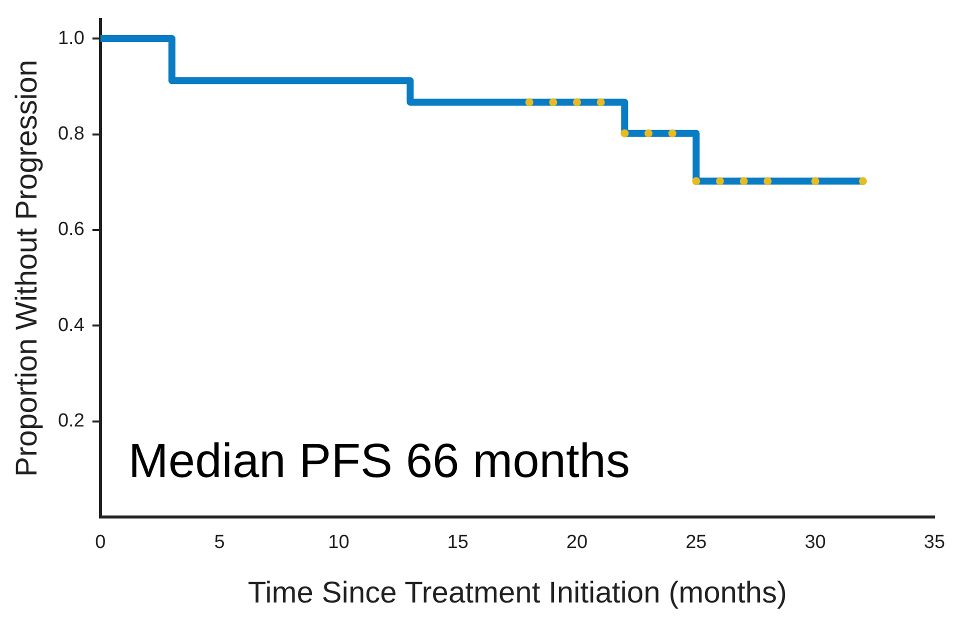 Image resolution: width=953 pixels, height=622 pixels. Describe the element at coordinates (457, 542) in the screenshot. I see `x-tick-label: 15` at that location.